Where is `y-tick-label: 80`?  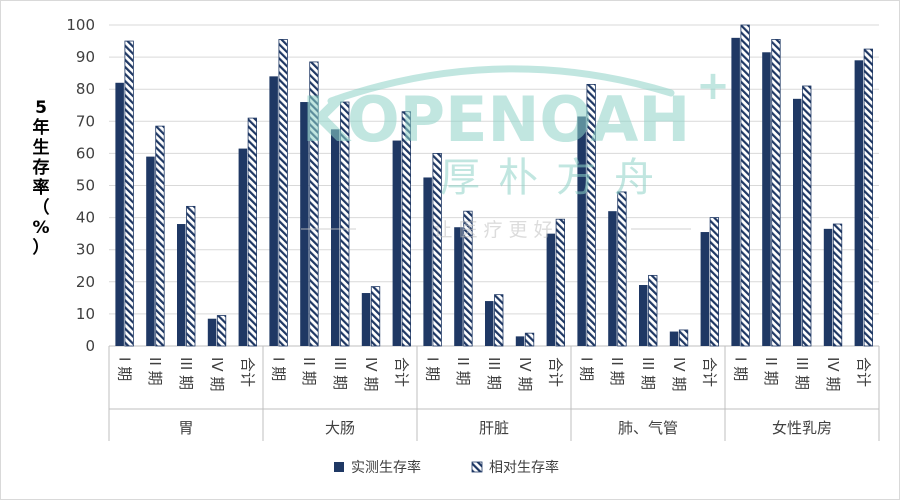
y-tick-label: 80 is located at coordinates (85, 89).